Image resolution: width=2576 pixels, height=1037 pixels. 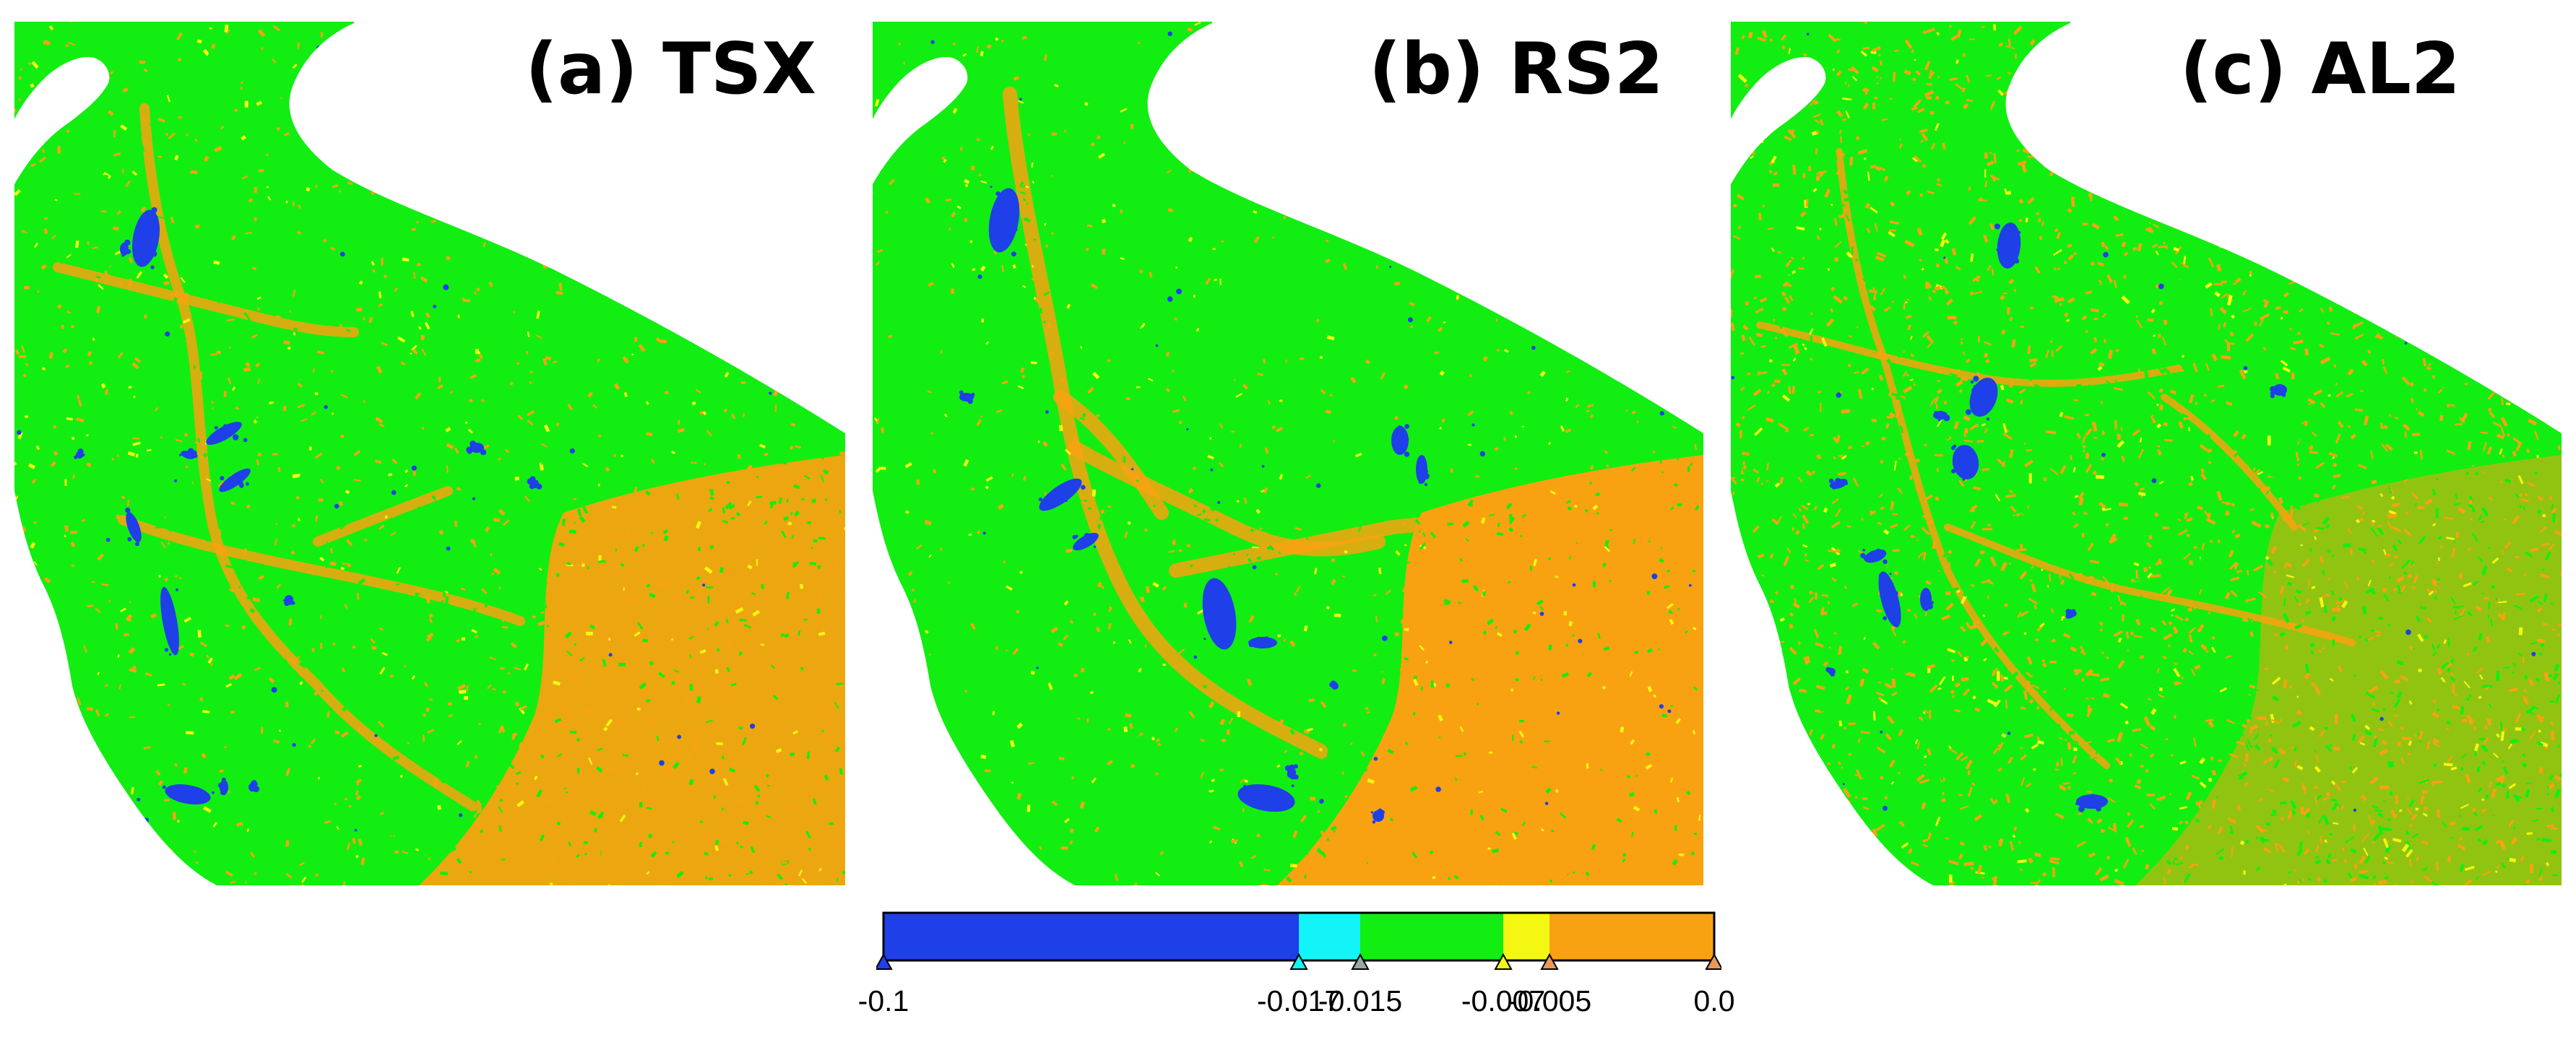 What do you see at coordinates (2320, 69) in the screenshot?
I see `panel-title-al2: (c) AL2` at bounding box center [2320, 69].